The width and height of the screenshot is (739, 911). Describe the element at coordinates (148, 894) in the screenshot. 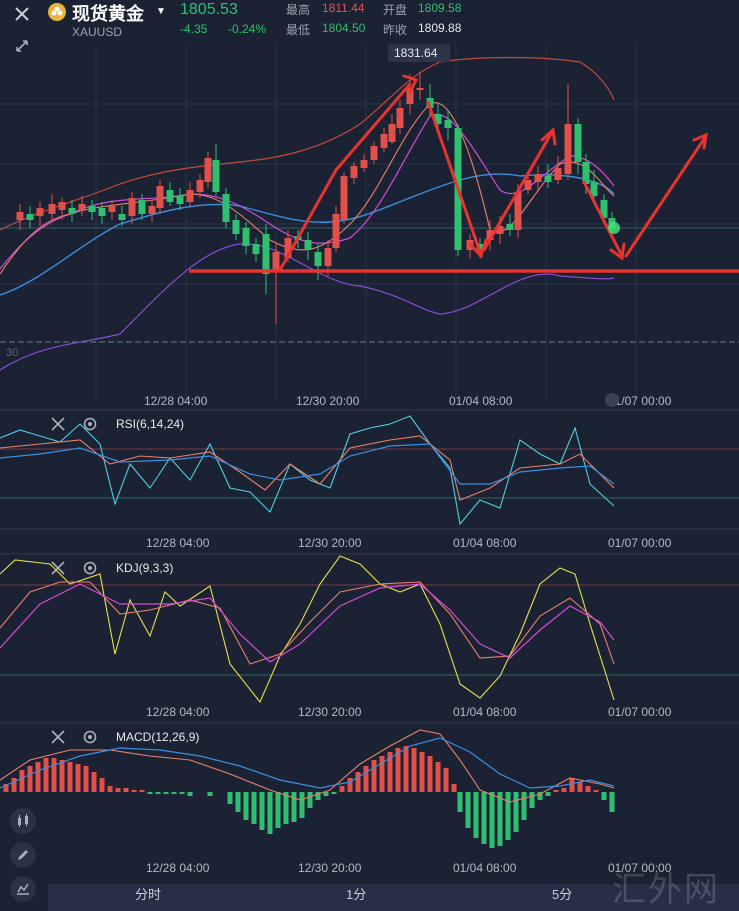

I see `tab-time-sharing: 分时` at that location.